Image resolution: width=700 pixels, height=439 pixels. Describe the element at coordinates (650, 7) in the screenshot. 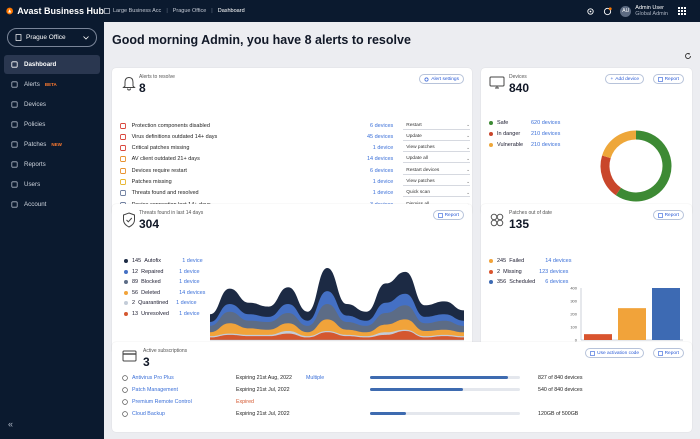

I see `user-name: Admin User` at that location.